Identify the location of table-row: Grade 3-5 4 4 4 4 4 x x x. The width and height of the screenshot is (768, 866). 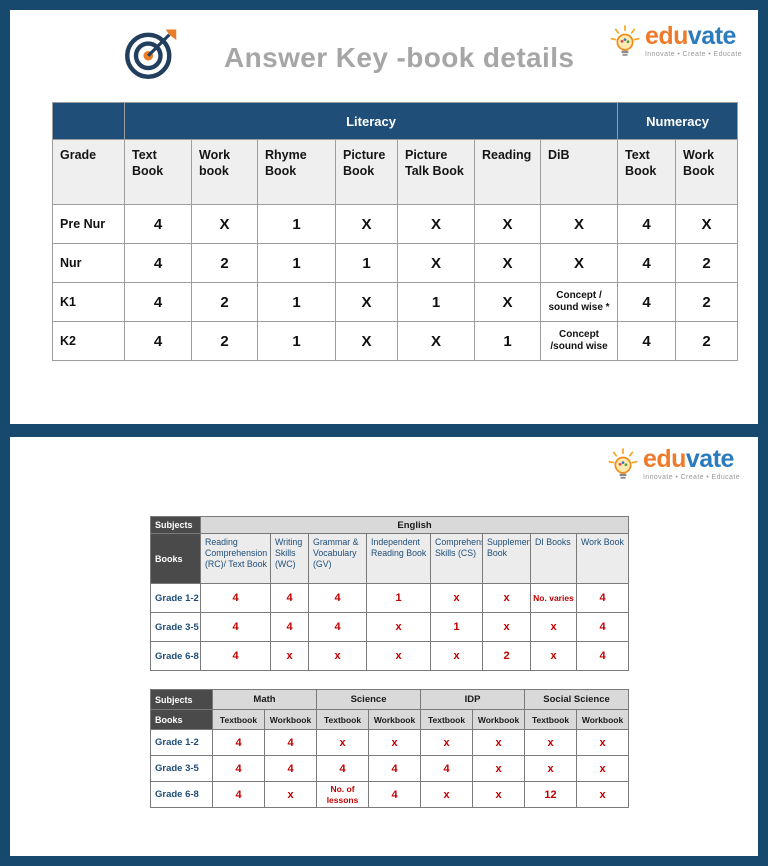
(390, 768).